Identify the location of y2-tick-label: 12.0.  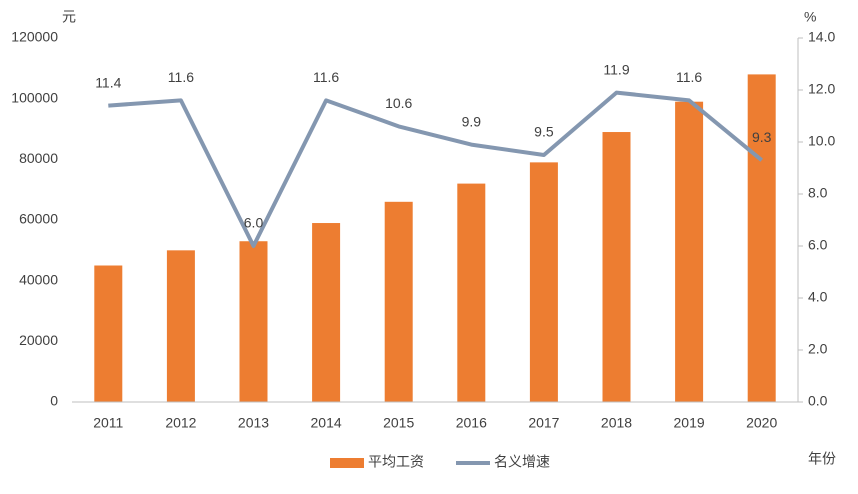
(821, 89).